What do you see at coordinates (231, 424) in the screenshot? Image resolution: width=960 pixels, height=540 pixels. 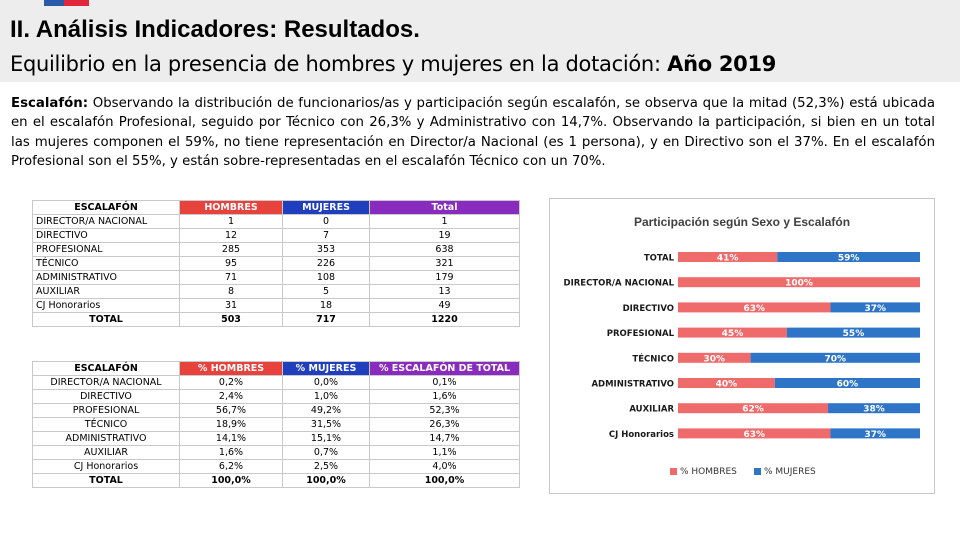 I see `cell-value: 18,9%` at bounding box center [231, 424].